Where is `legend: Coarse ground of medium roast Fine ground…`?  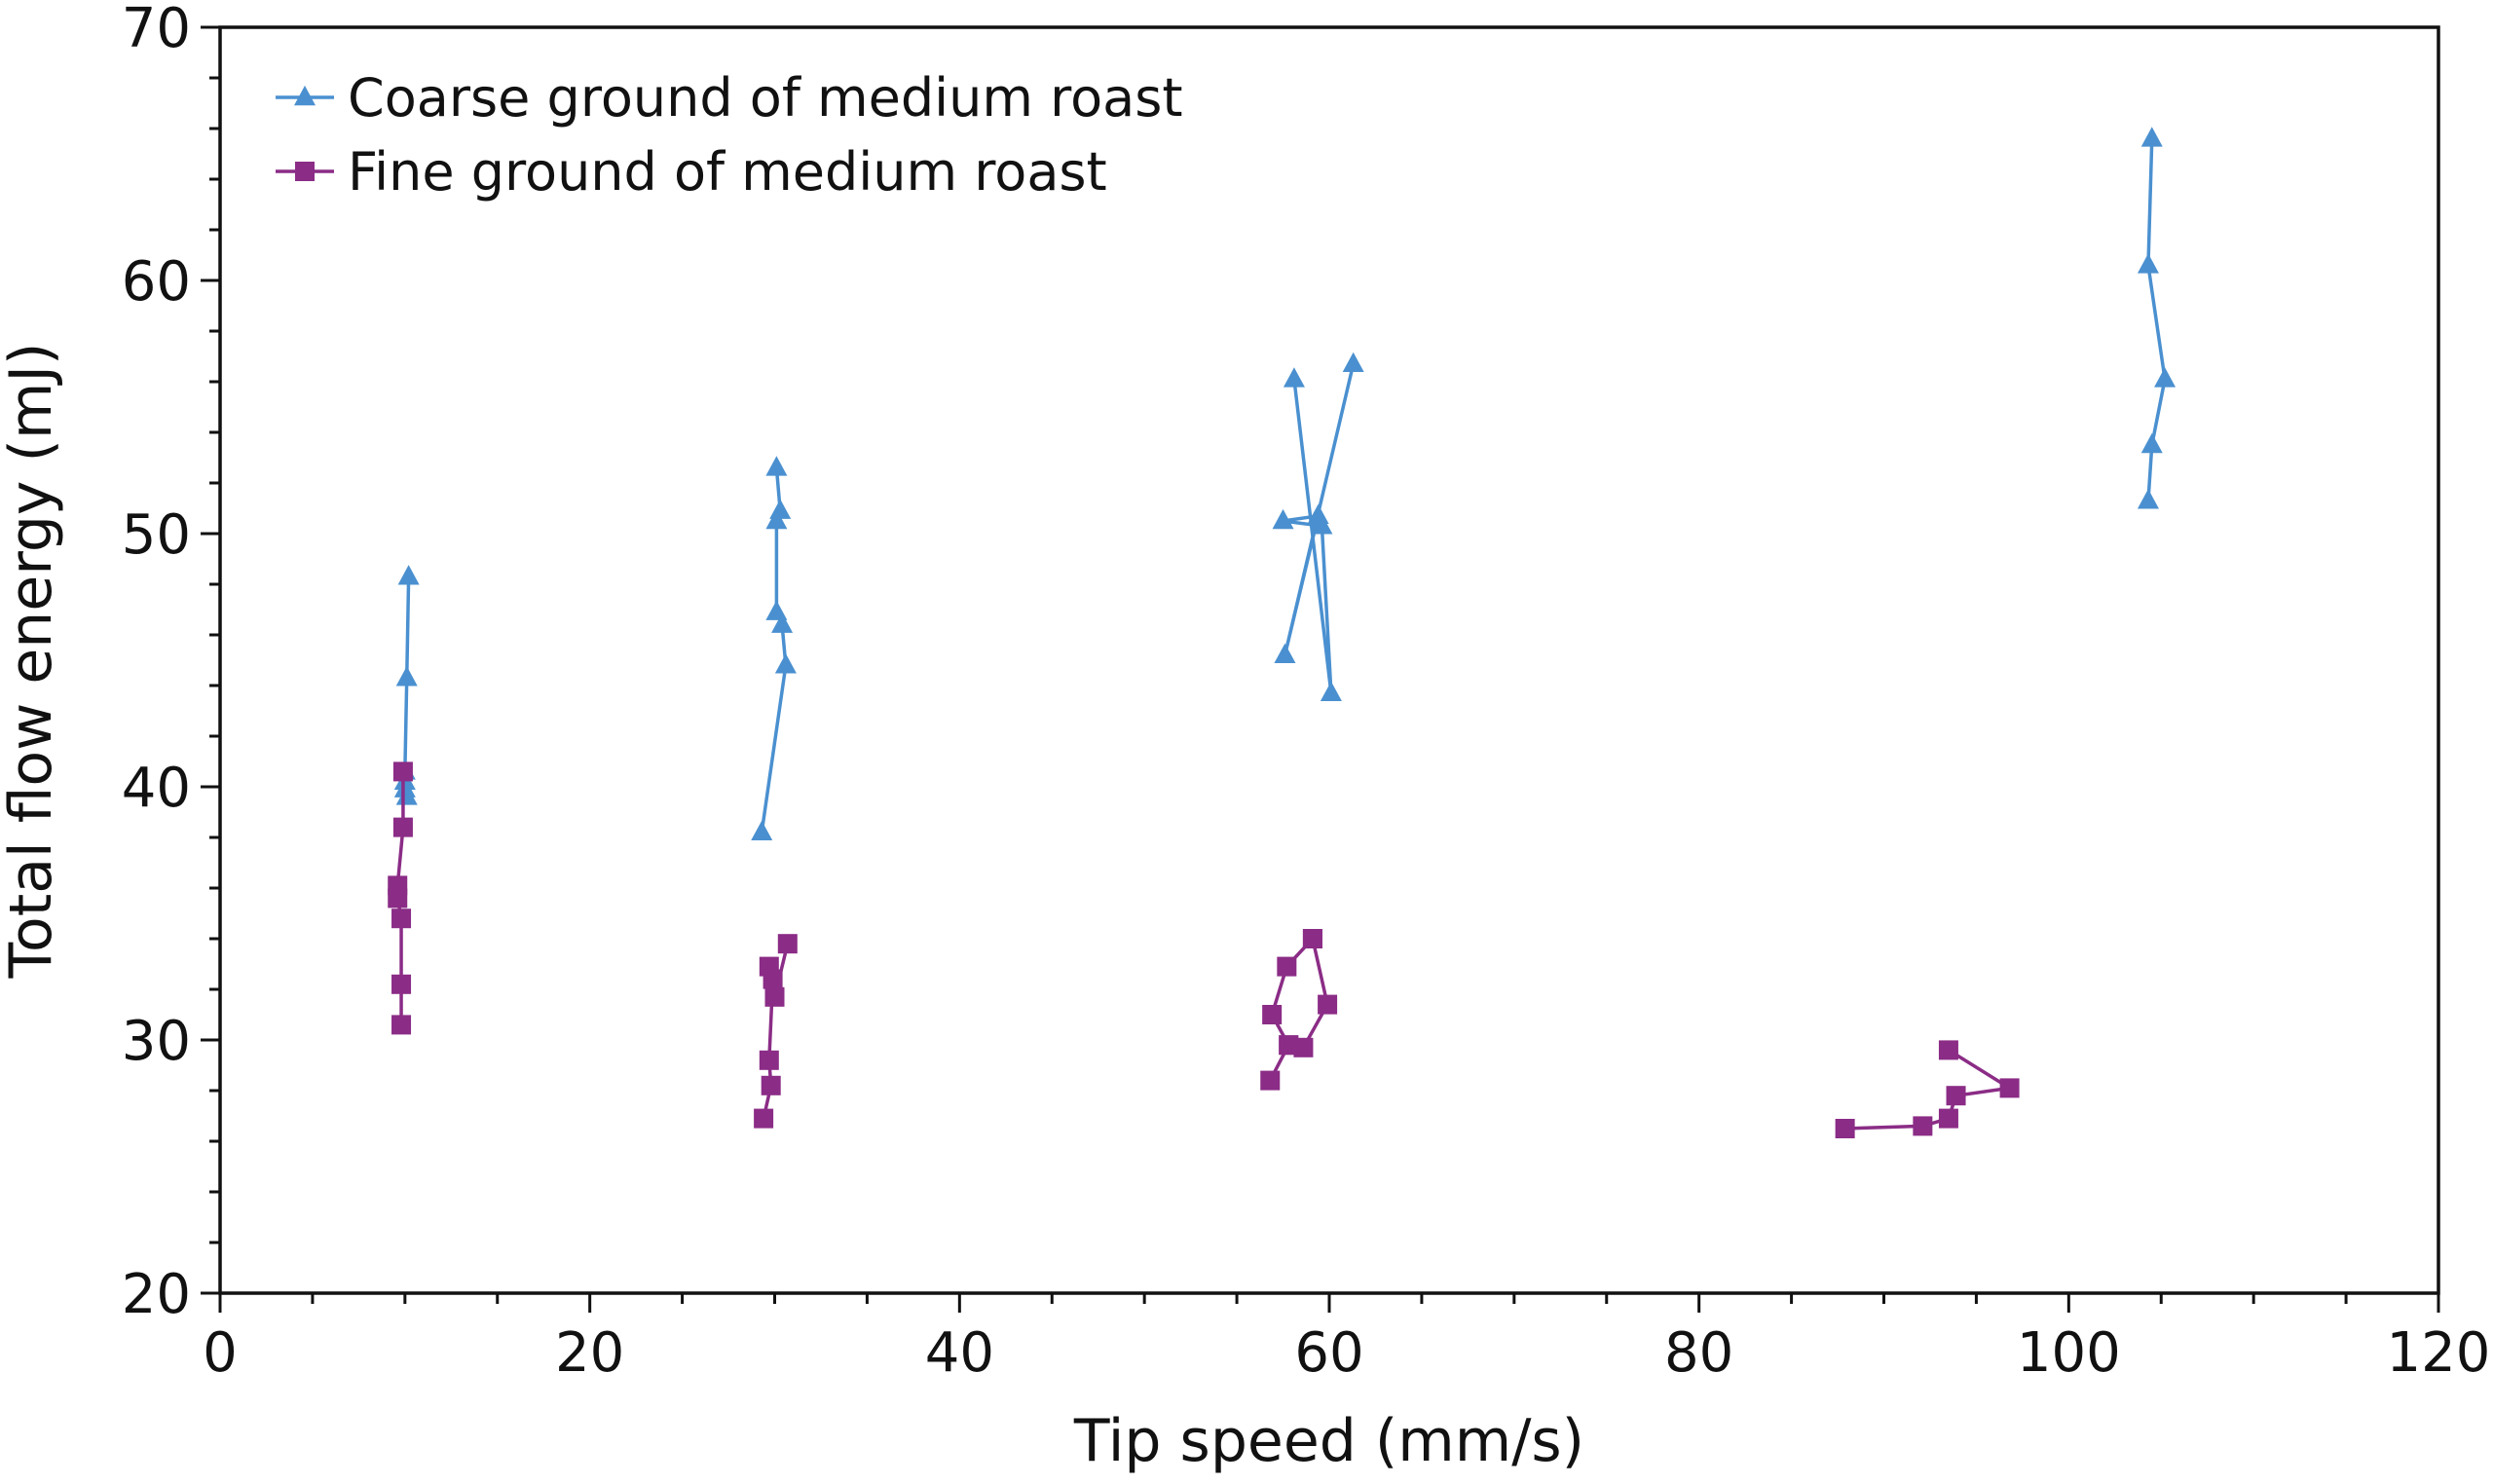
legend: Coarse ground of medium roast Fine ground… is located at coordinates (730, 135).